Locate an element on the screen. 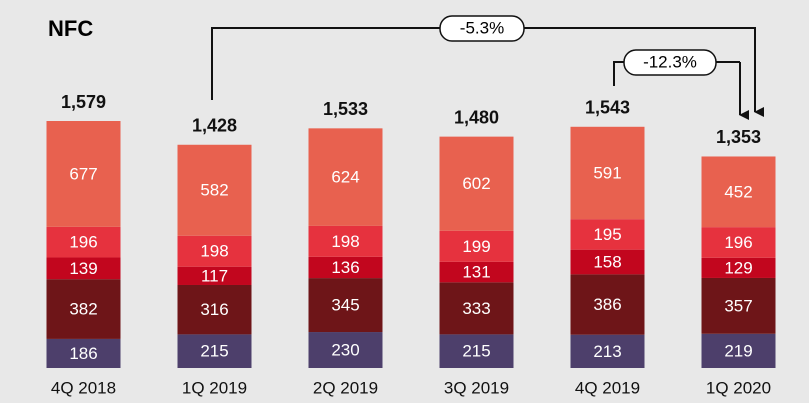 This screenshot has height=403, width=809. segment-label: 333 is located at coordinates (476, 308).